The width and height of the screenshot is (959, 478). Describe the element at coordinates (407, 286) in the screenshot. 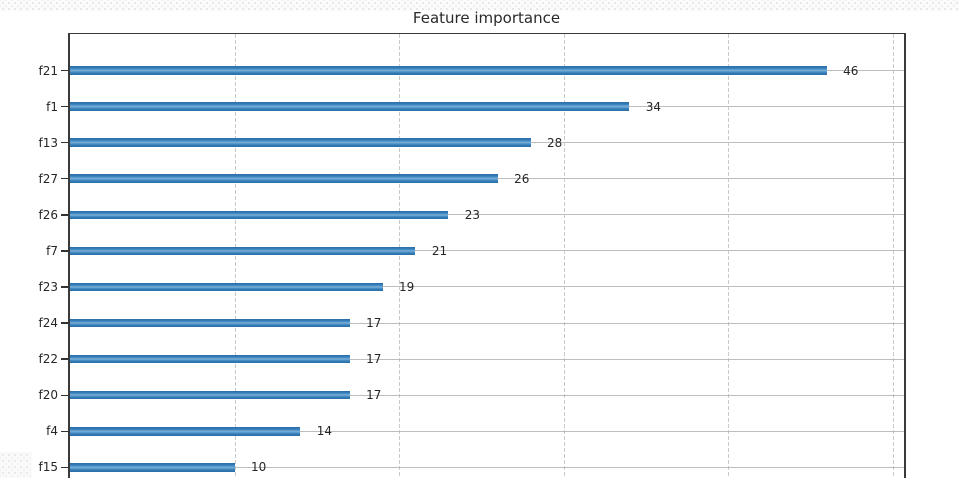

I see `bar-value-label: 19` at that location.